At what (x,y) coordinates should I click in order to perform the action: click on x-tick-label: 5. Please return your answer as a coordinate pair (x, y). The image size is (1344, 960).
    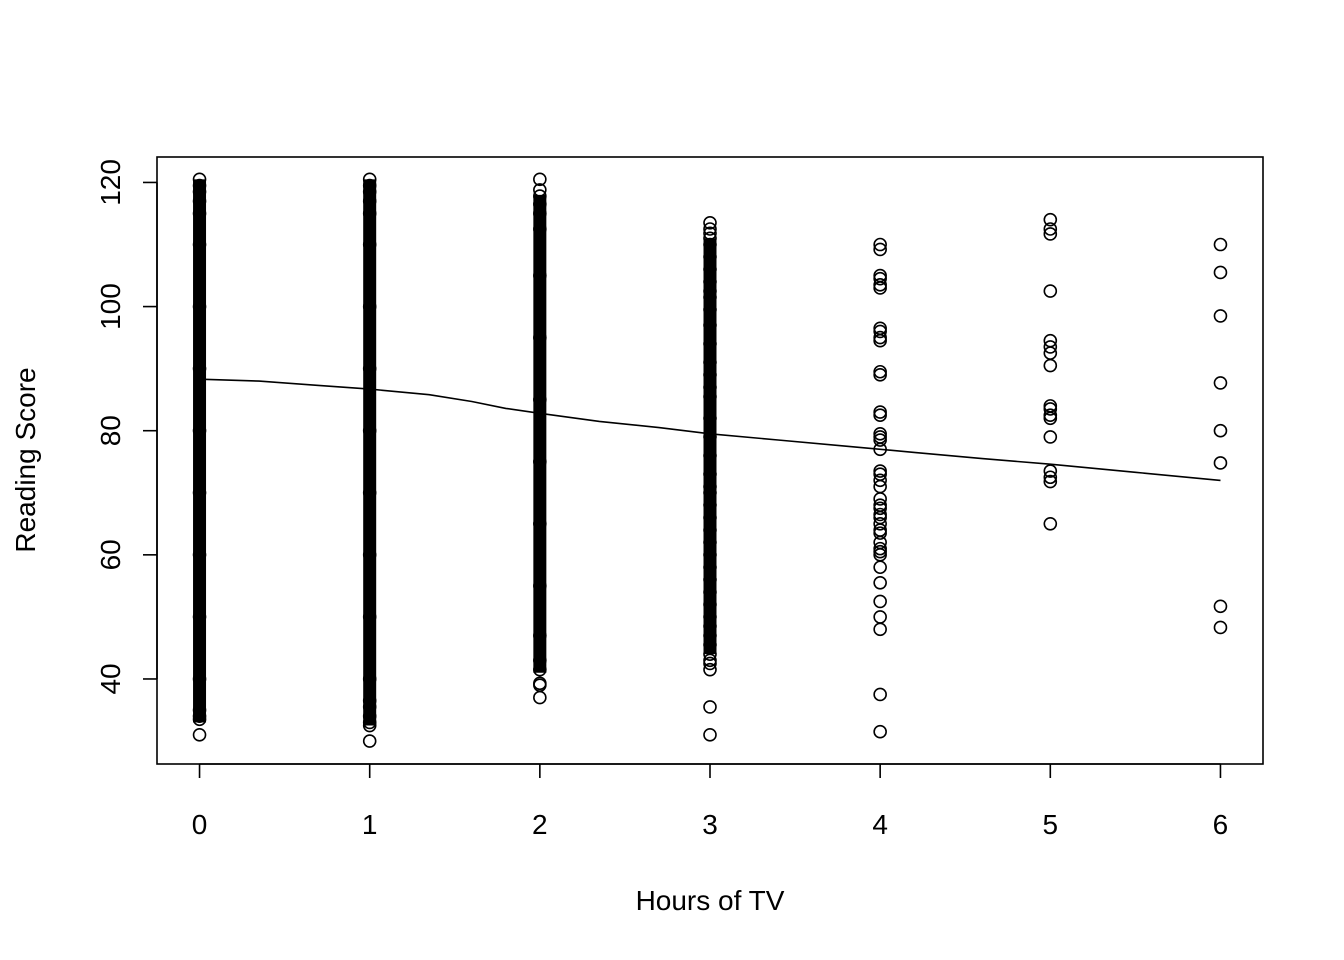
    Looking at the image, I should click on (1051, 824).